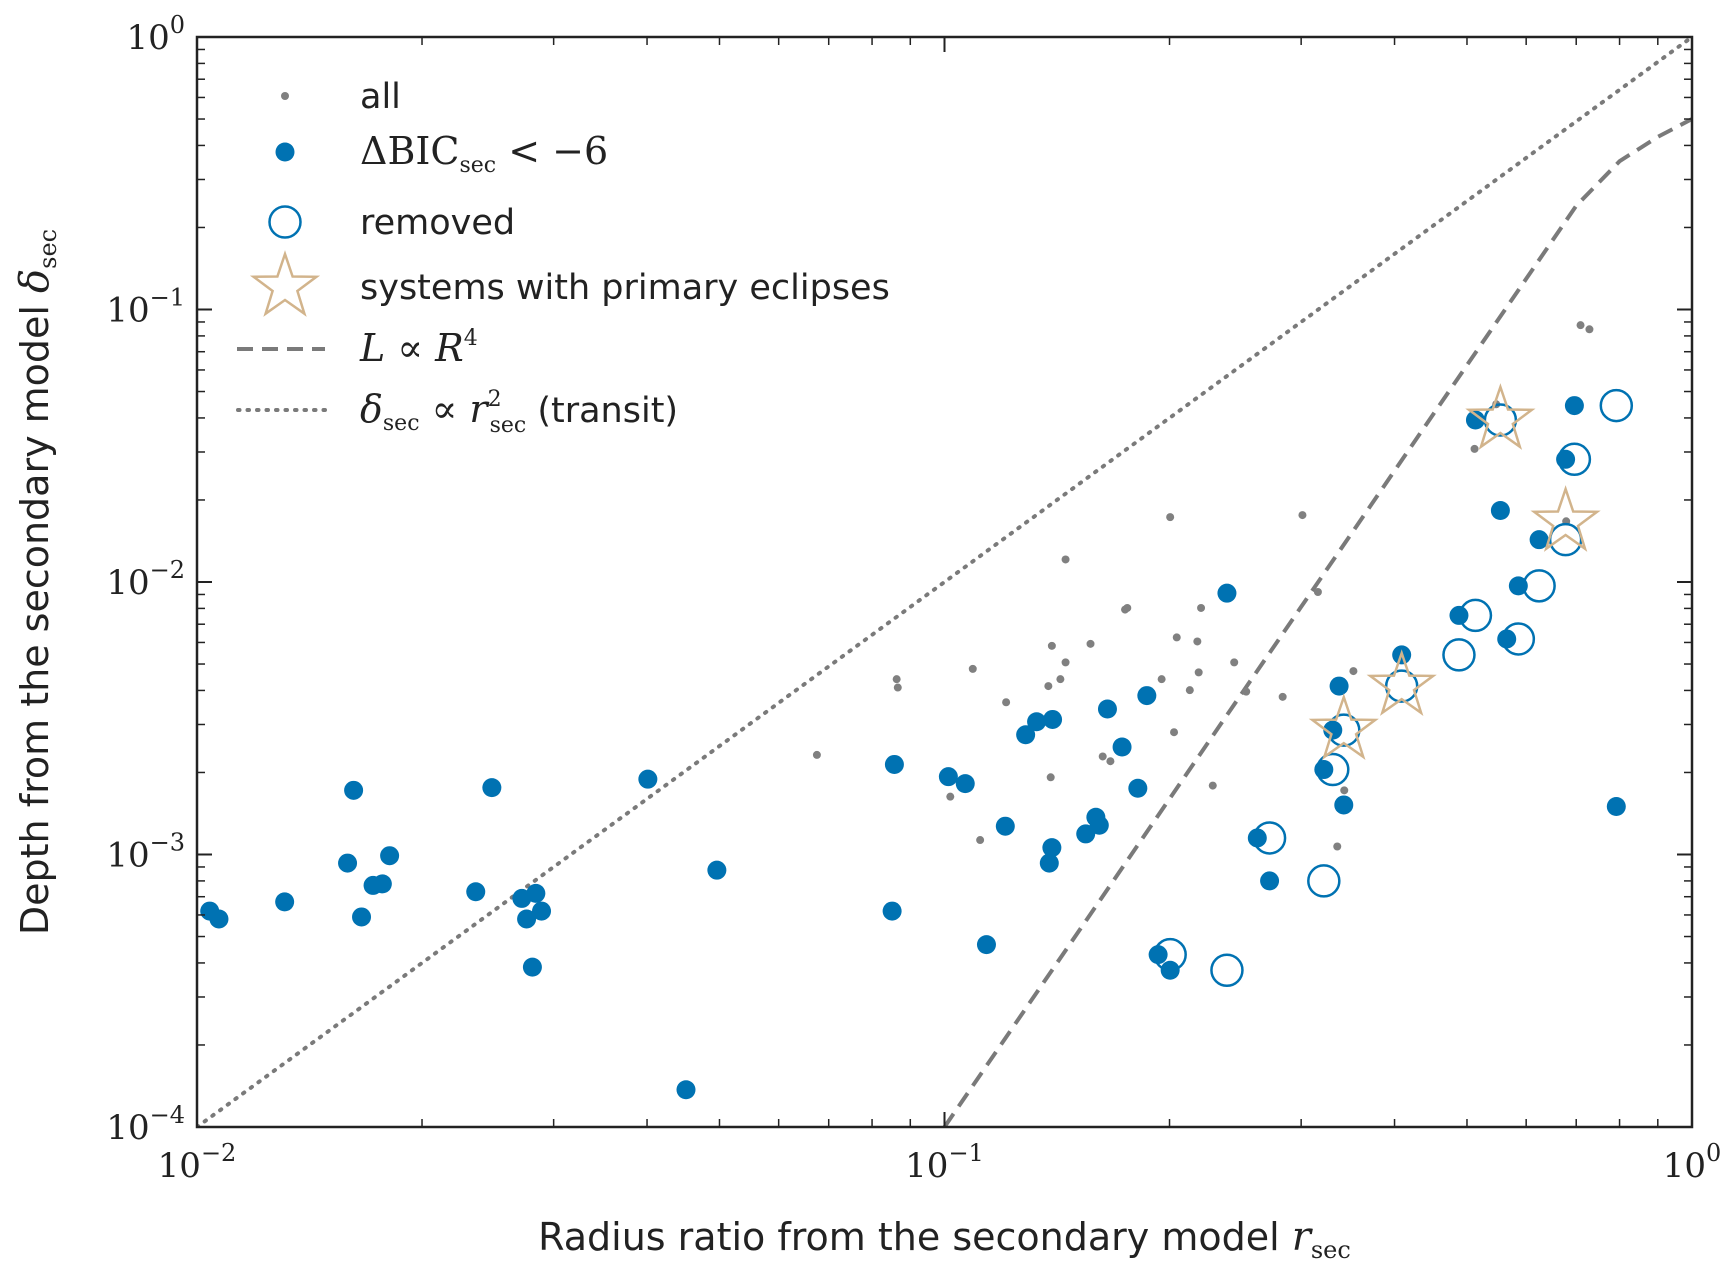  Describe the element at coordinates (441, 153) in the screenshot. I see `legend-item-bic: ΔBICsec < −6` at that location.